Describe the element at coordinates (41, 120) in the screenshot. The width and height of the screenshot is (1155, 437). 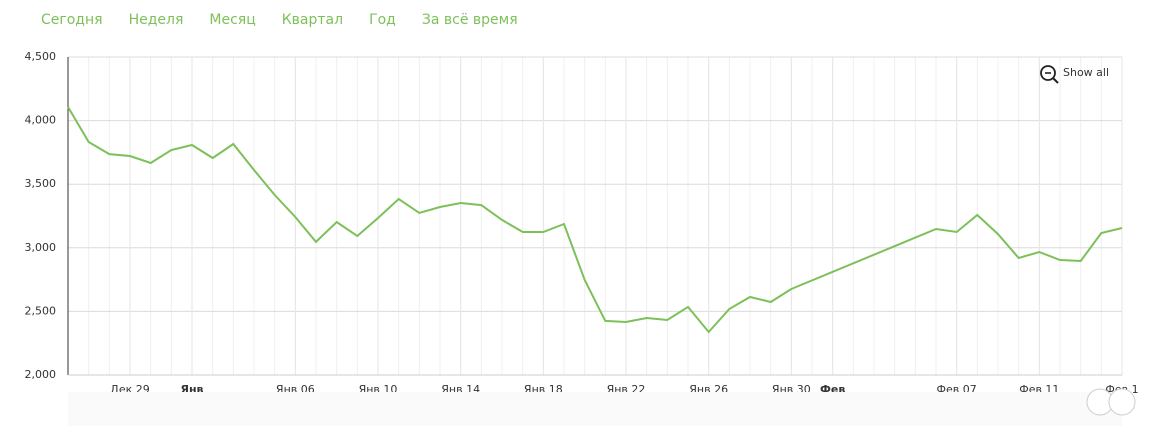
I see `y-tick-label: 4,000` at that location.